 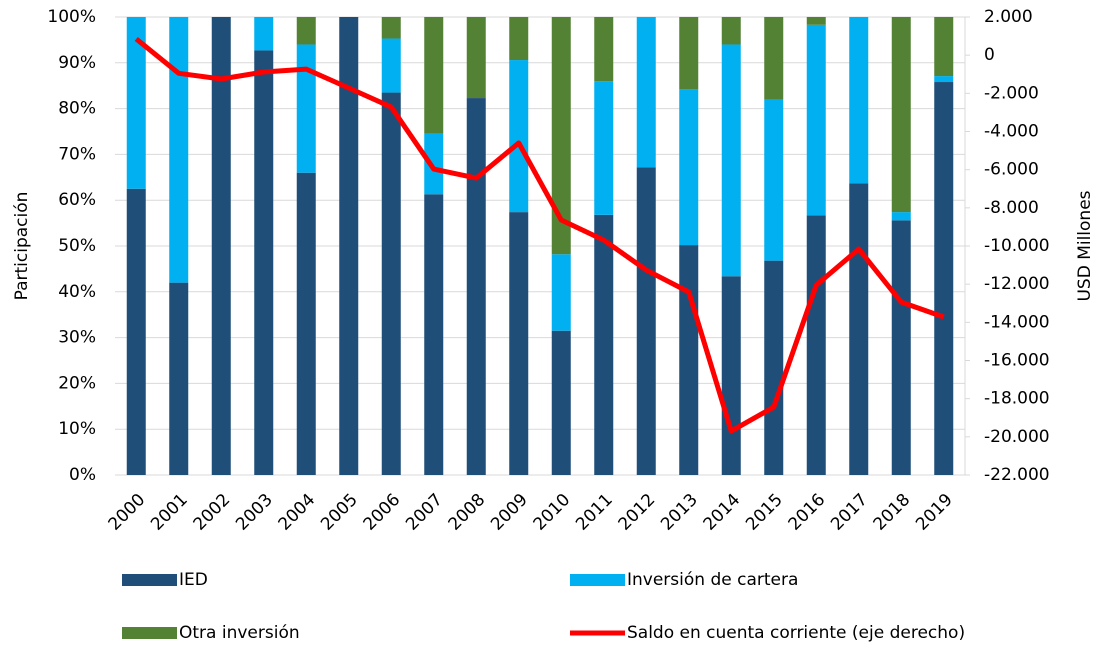 I want to click on x-tick-label: 2002, so click(x=212, y=512).